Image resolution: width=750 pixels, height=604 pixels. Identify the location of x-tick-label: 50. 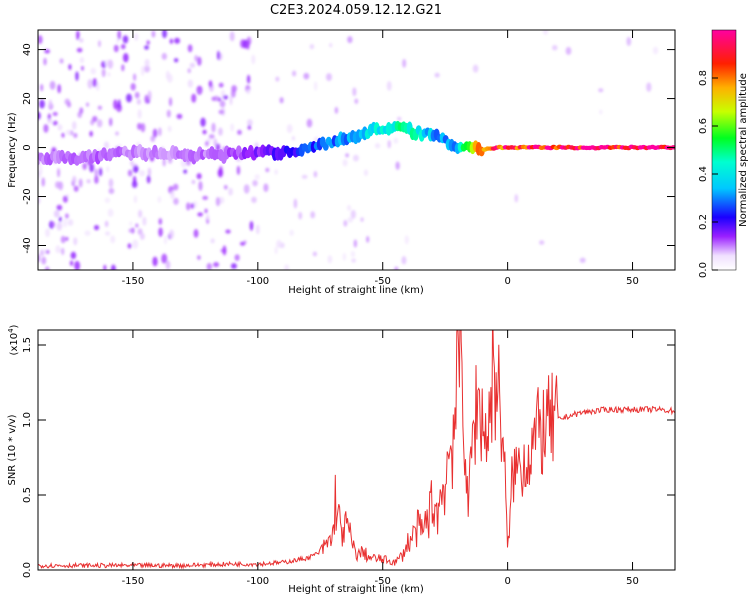
(632, 281).